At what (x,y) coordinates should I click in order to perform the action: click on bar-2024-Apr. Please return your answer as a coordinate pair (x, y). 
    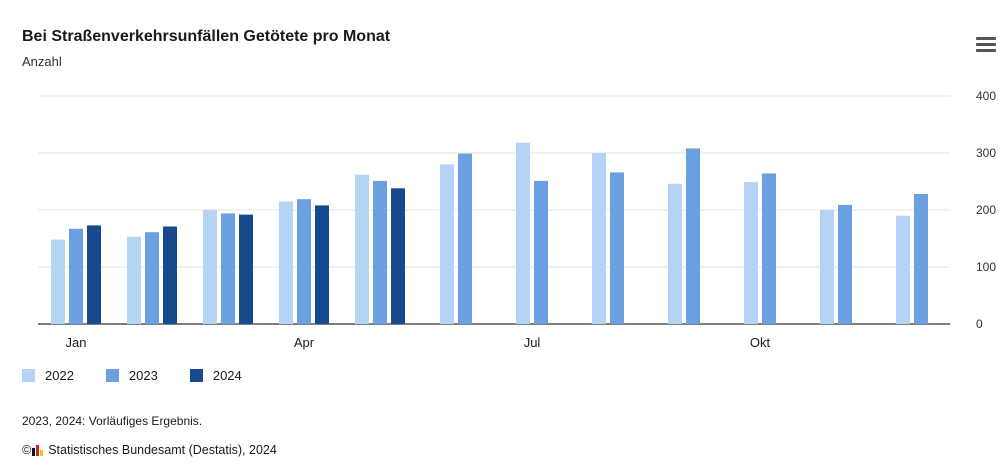
    Looking at the image, I should click on (322, 264).